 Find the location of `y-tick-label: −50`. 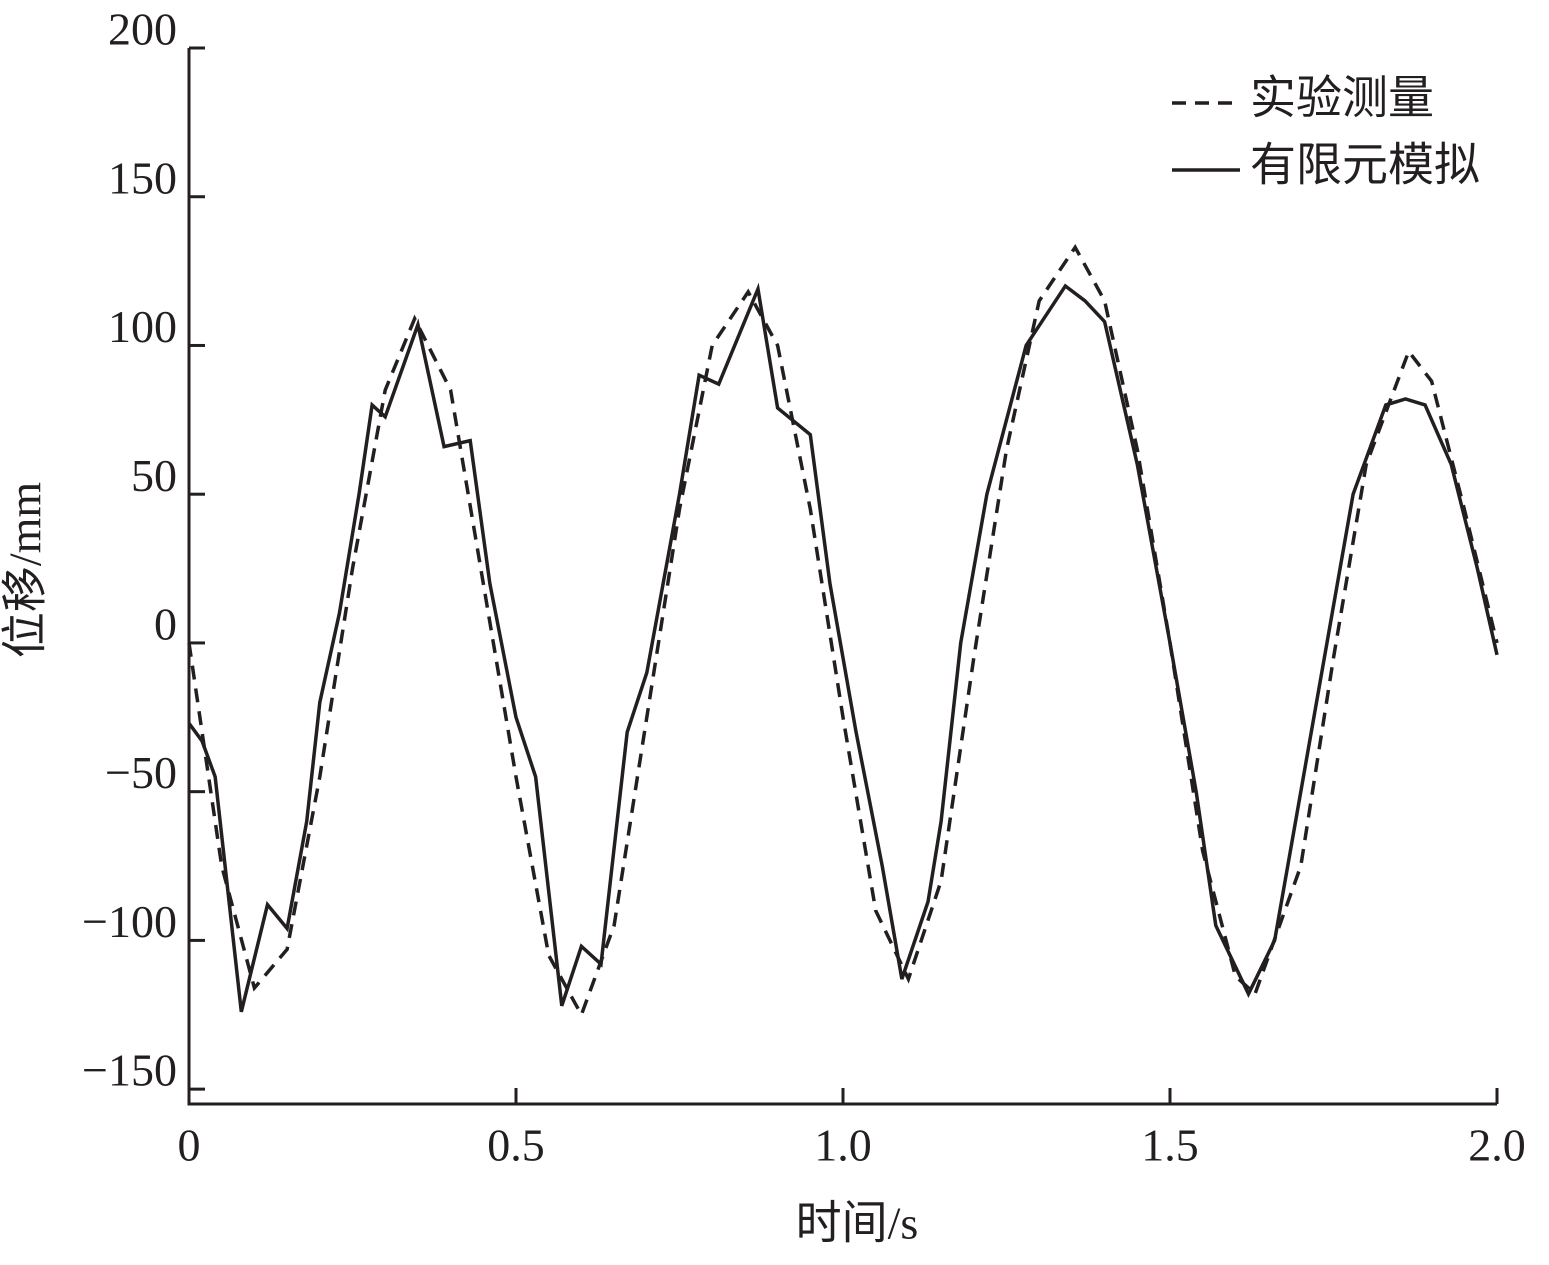

y-tick-label: −50 is located at coordinates (141, 772).